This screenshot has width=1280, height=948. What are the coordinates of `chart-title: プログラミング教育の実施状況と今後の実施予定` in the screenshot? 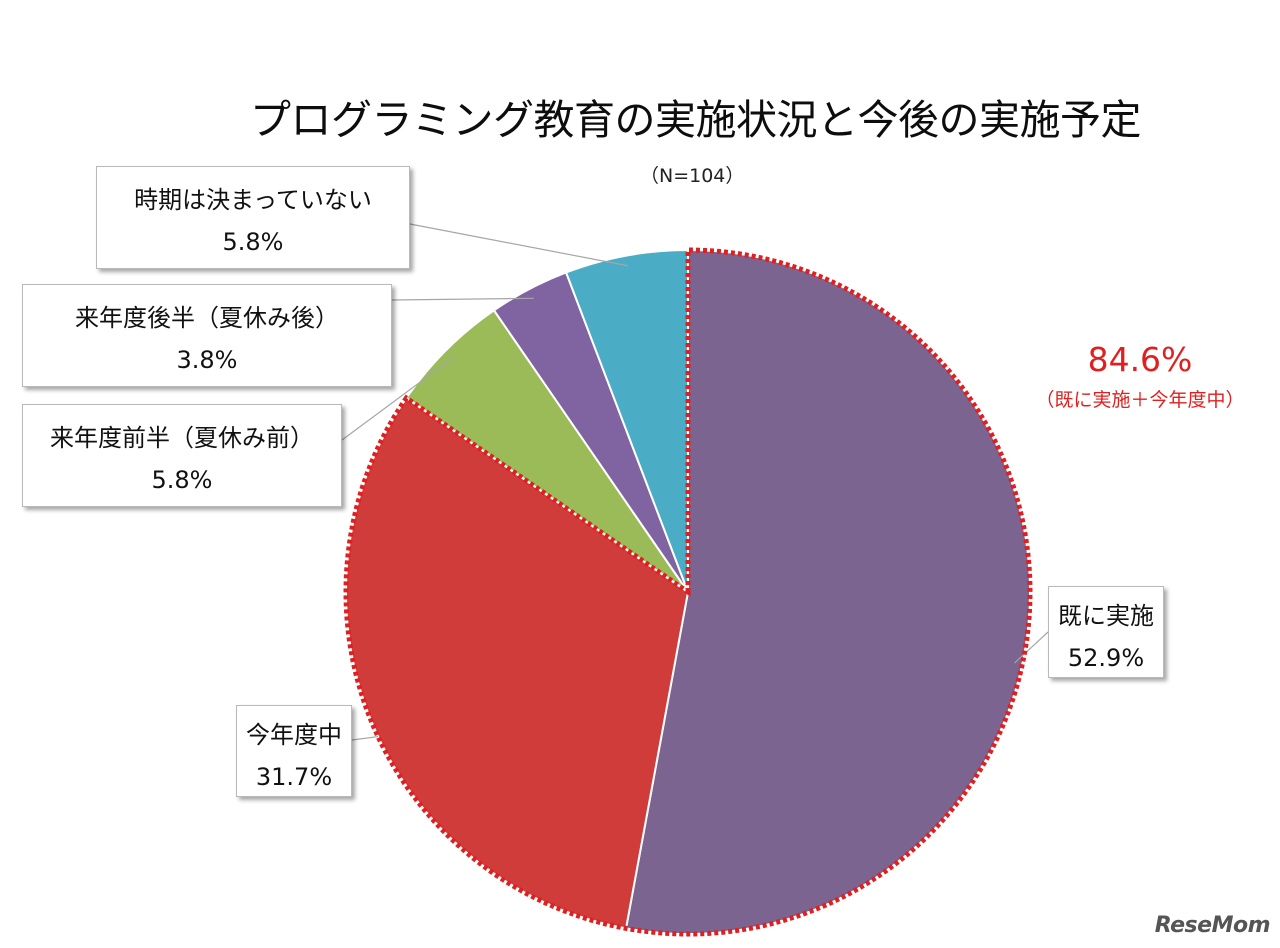 It's located at (696, 120).